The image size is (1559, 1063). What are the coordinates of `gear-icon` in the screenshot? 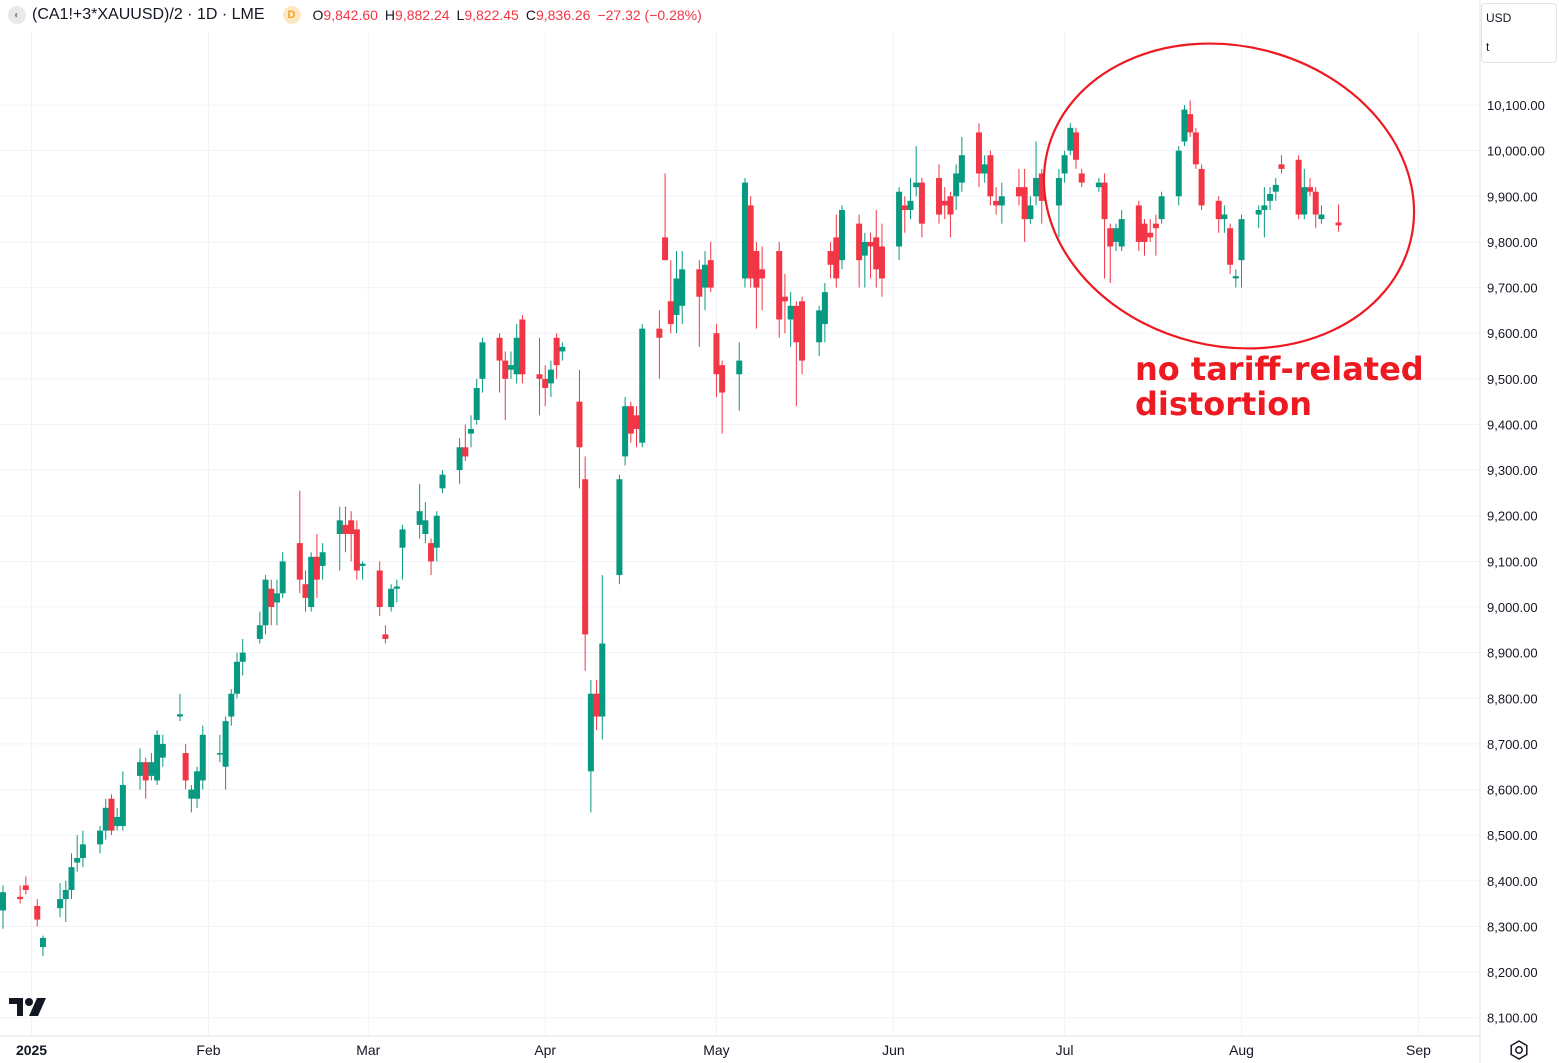 It's located at (1519, 1050).